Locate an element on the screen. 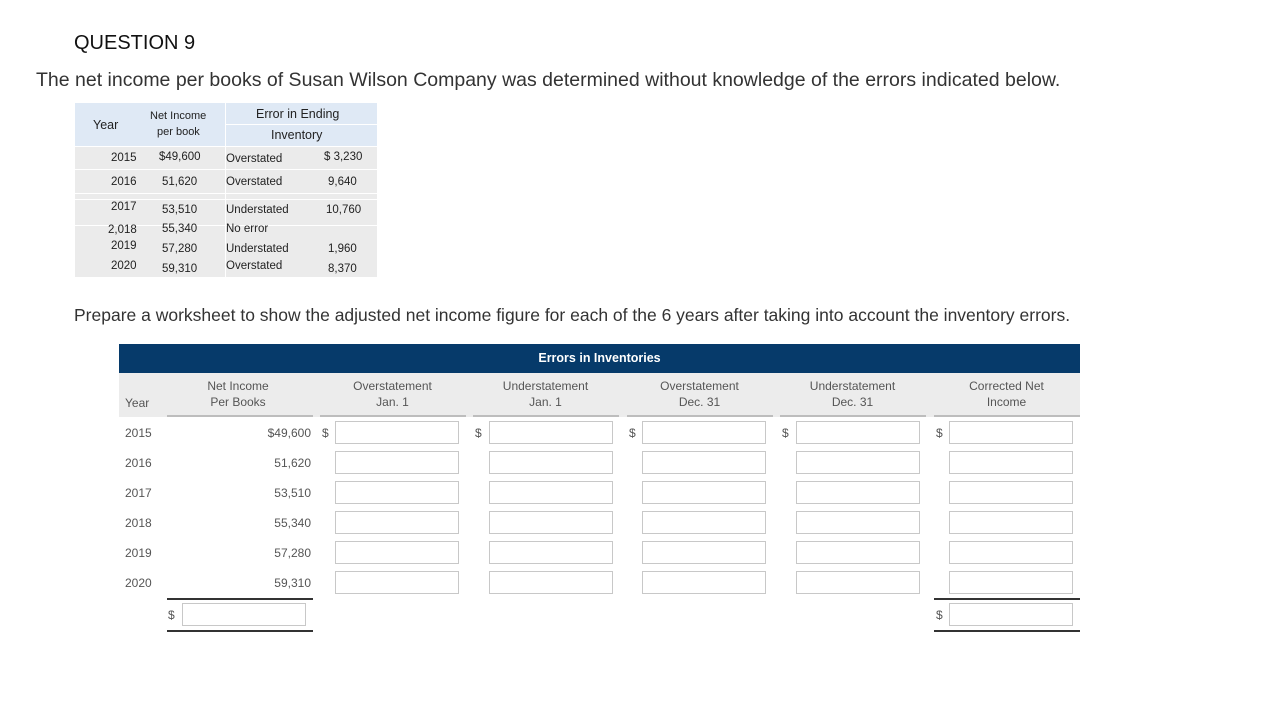  ws-year: 2017 is located at coordinates (138, 493).